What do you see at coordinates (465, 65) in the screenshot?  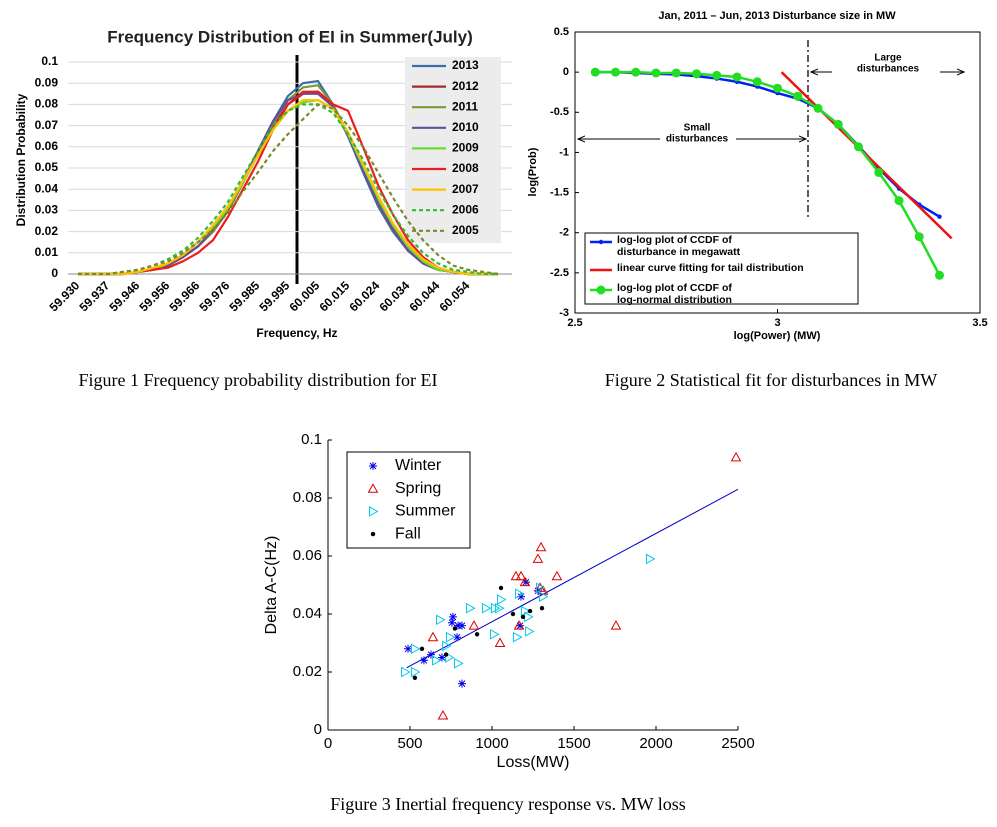 I see `legend-label: 2013` at bounding box center [465, 65].